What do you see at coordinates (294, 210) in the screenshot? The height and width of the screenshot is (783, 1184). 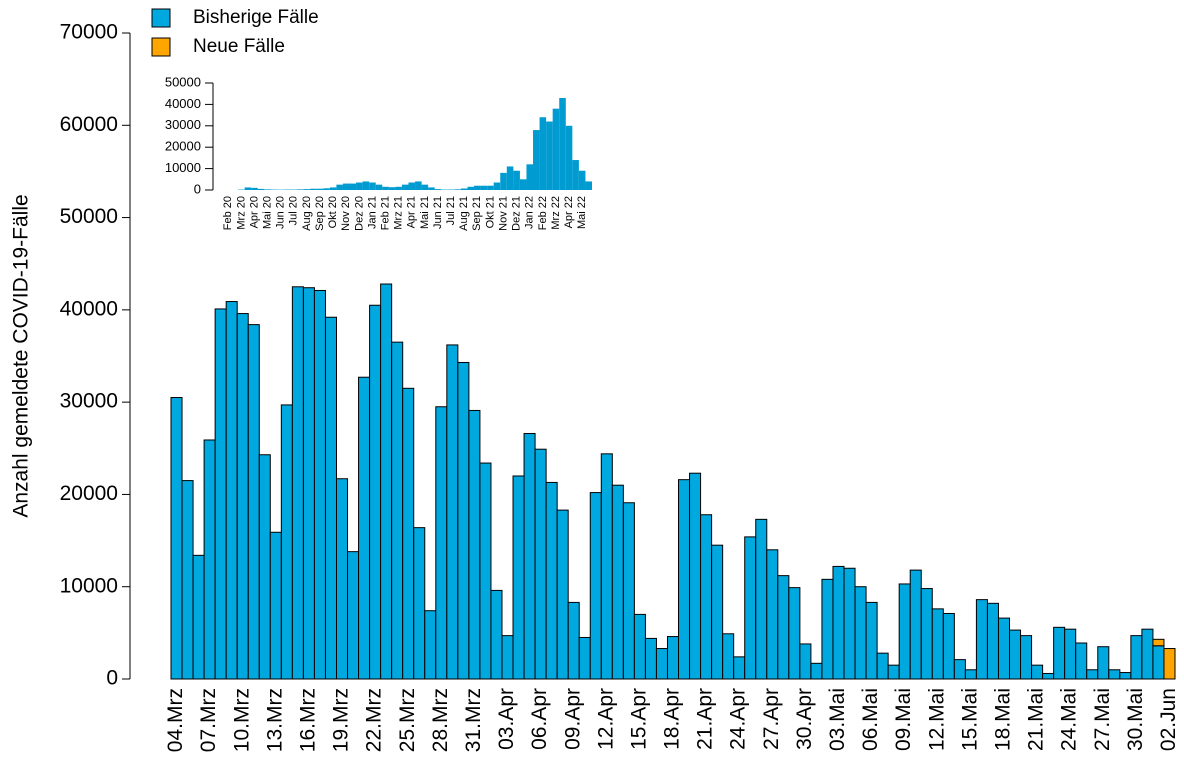 I see `x-tick-label: Jul 20` at bounding box center [294, 210].